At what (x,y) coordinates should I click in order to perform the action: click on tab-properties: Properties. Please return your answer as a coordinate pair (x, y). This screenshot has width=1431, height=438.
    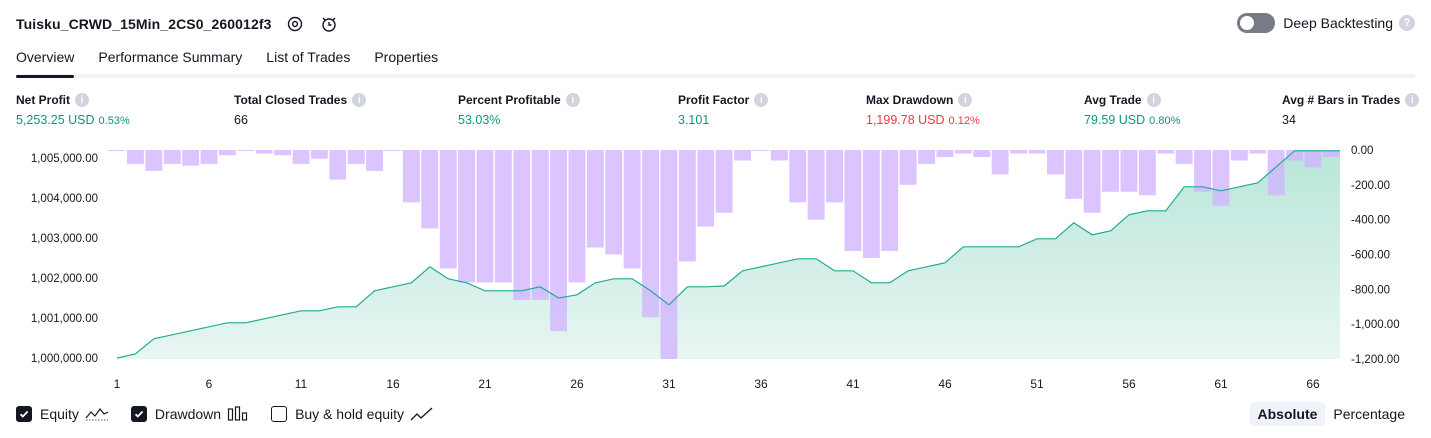
    Looking at the image, I should click on (406, 57).